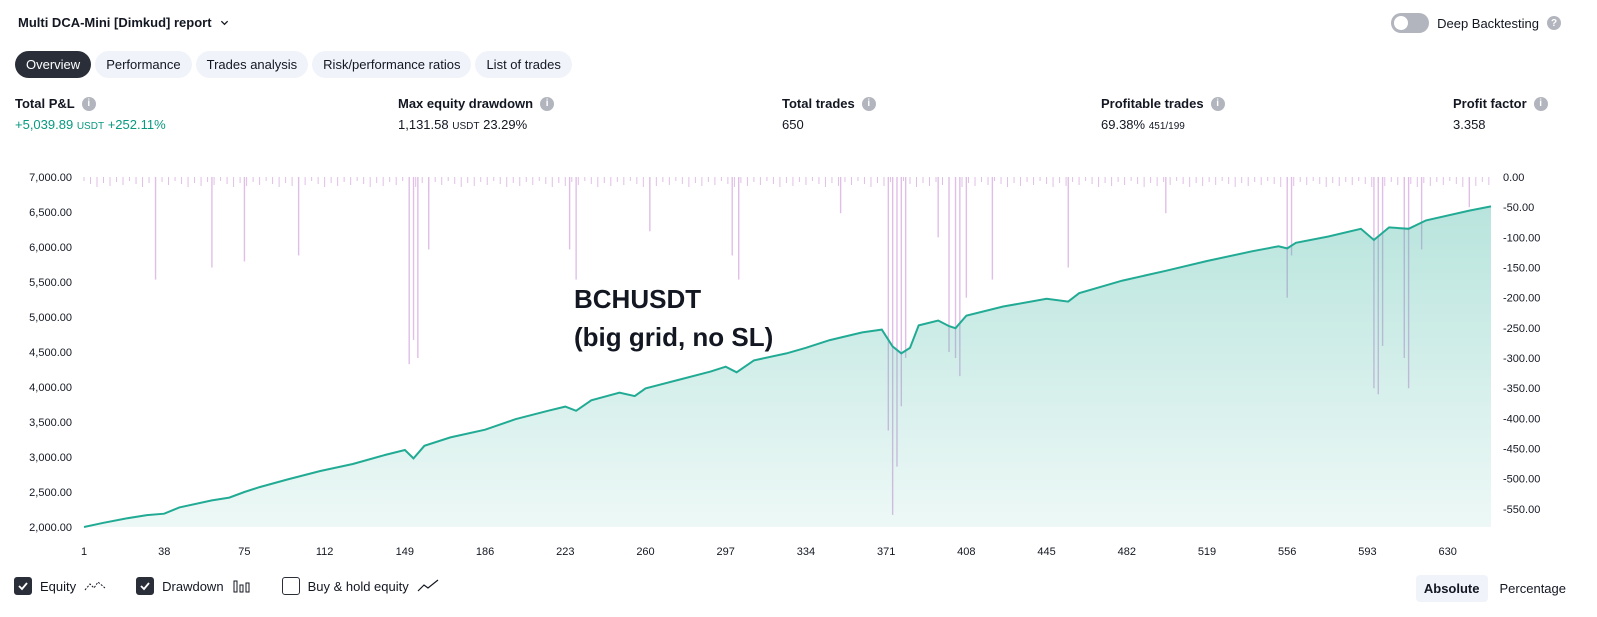 The height and width of the screenshot is (617, 1597). What do you see at coordinates (290, 586) in the screenshot?
I see `buy-hold-checkbox` at bounding box center [290, 586].